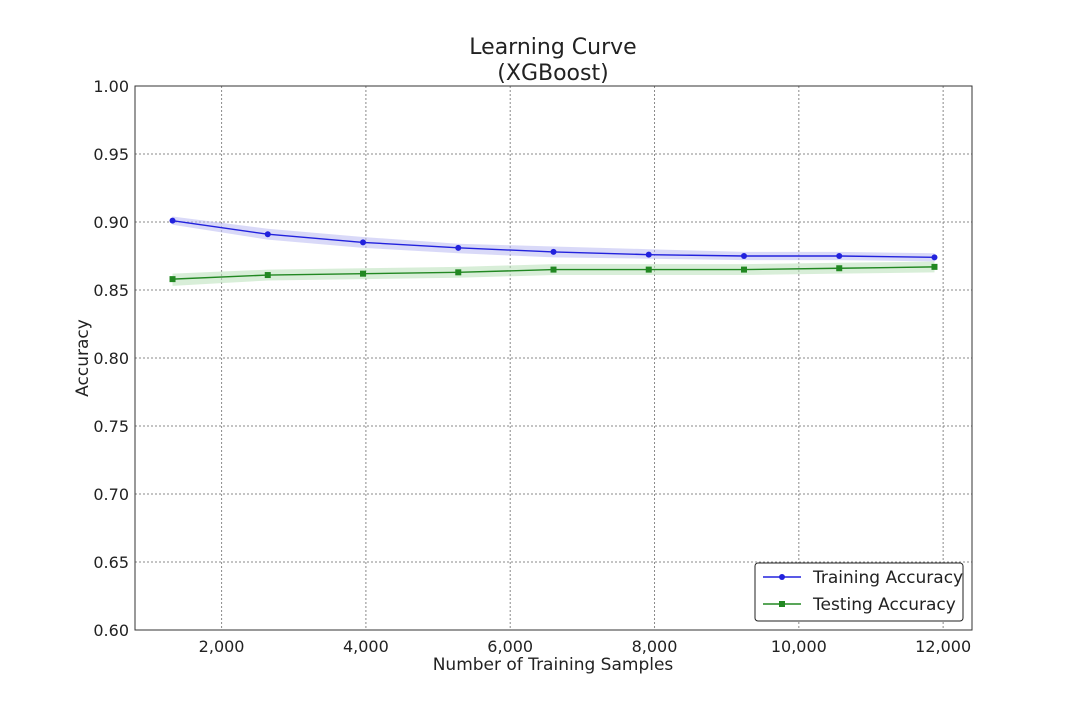  I want to click on y-tick-label: 0.80, so click(111, 358).